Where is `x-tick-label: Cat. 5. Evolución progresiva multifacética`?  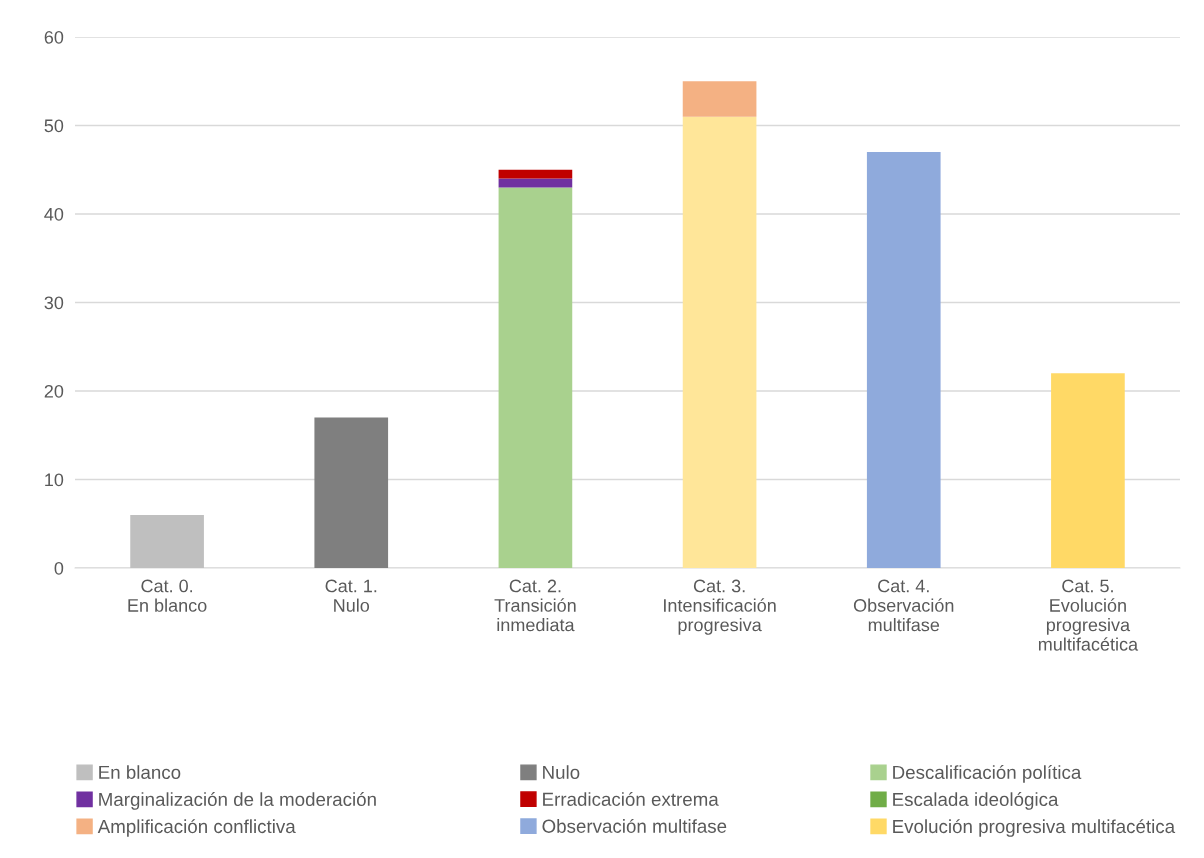
x-tick-label: Cat. 5. Evolución progresiva multifacética is located at coordinates (1088, 615).